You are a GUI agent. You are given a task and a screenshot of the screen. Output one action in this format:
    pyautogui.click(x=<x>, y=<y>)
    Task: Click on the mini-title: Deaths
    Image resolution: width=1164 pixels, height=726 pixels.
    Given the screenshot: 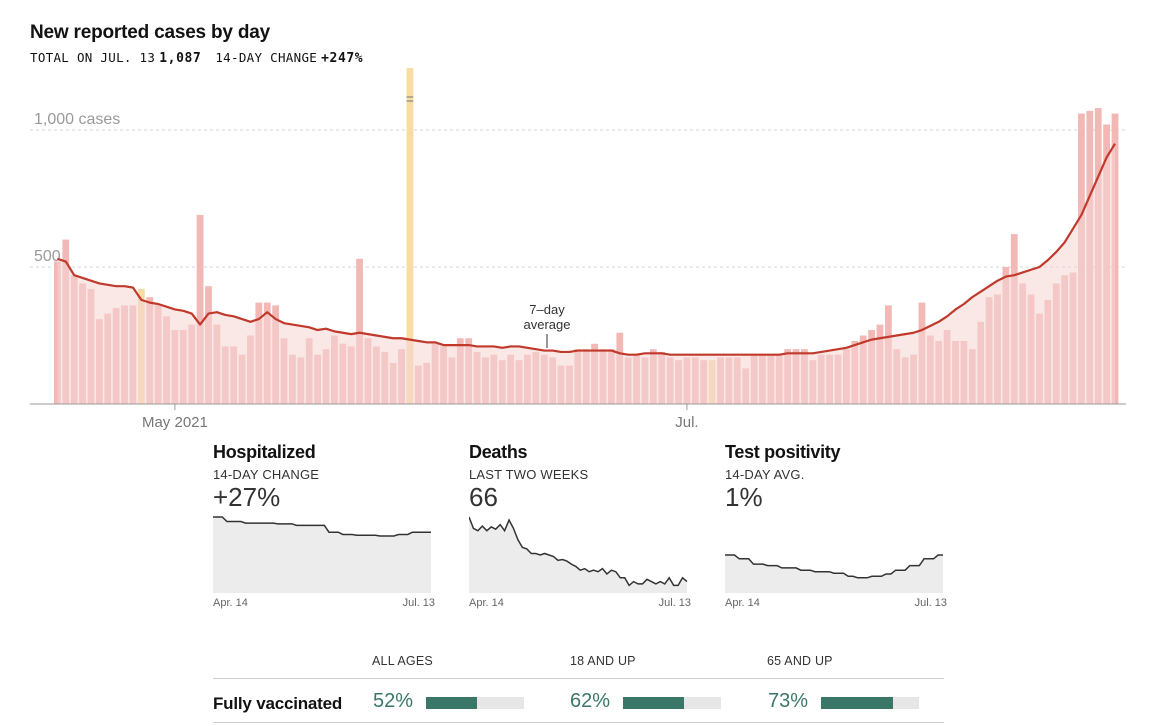 What is the action you would take?
    pyautogui.click(x=498, y=452)
    